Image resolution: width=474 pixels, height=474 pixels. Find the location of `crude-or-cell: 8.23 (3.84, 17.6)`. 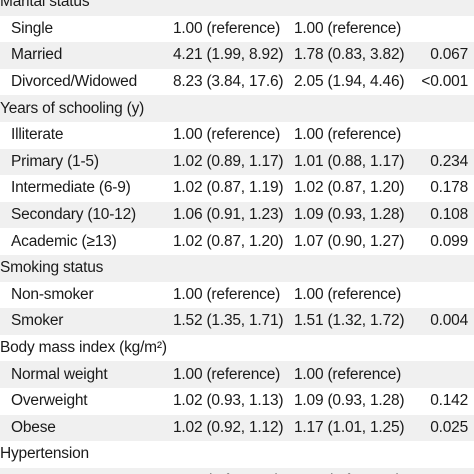

crude-or-cell: 8.23 (3.84, 17.6) is located at coordinates (228, 82).